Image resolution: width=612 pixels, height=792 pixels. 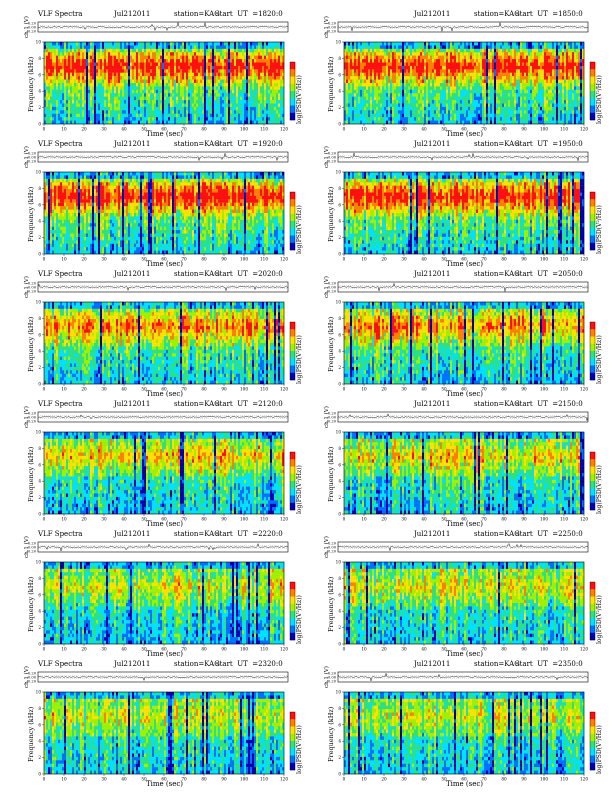 What do you see at coordinates (164, 259) in the screenshot?
I see `x-tick-label: 60` at bounding box center [164, 259].